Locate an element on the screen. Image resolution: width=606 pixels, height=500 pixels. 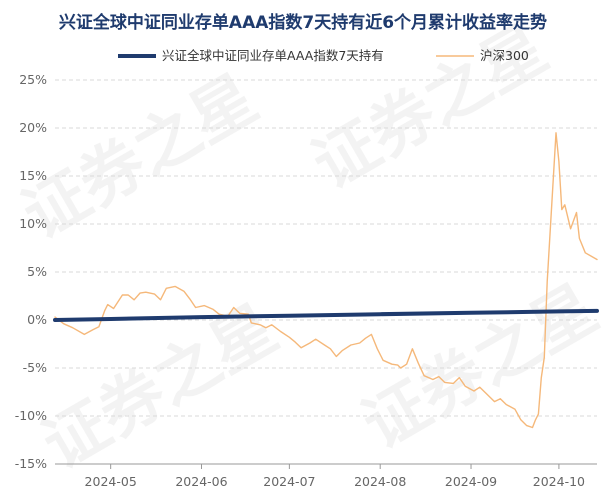
x-tick-label: 2024-06 is located at coordinates (201, 481).